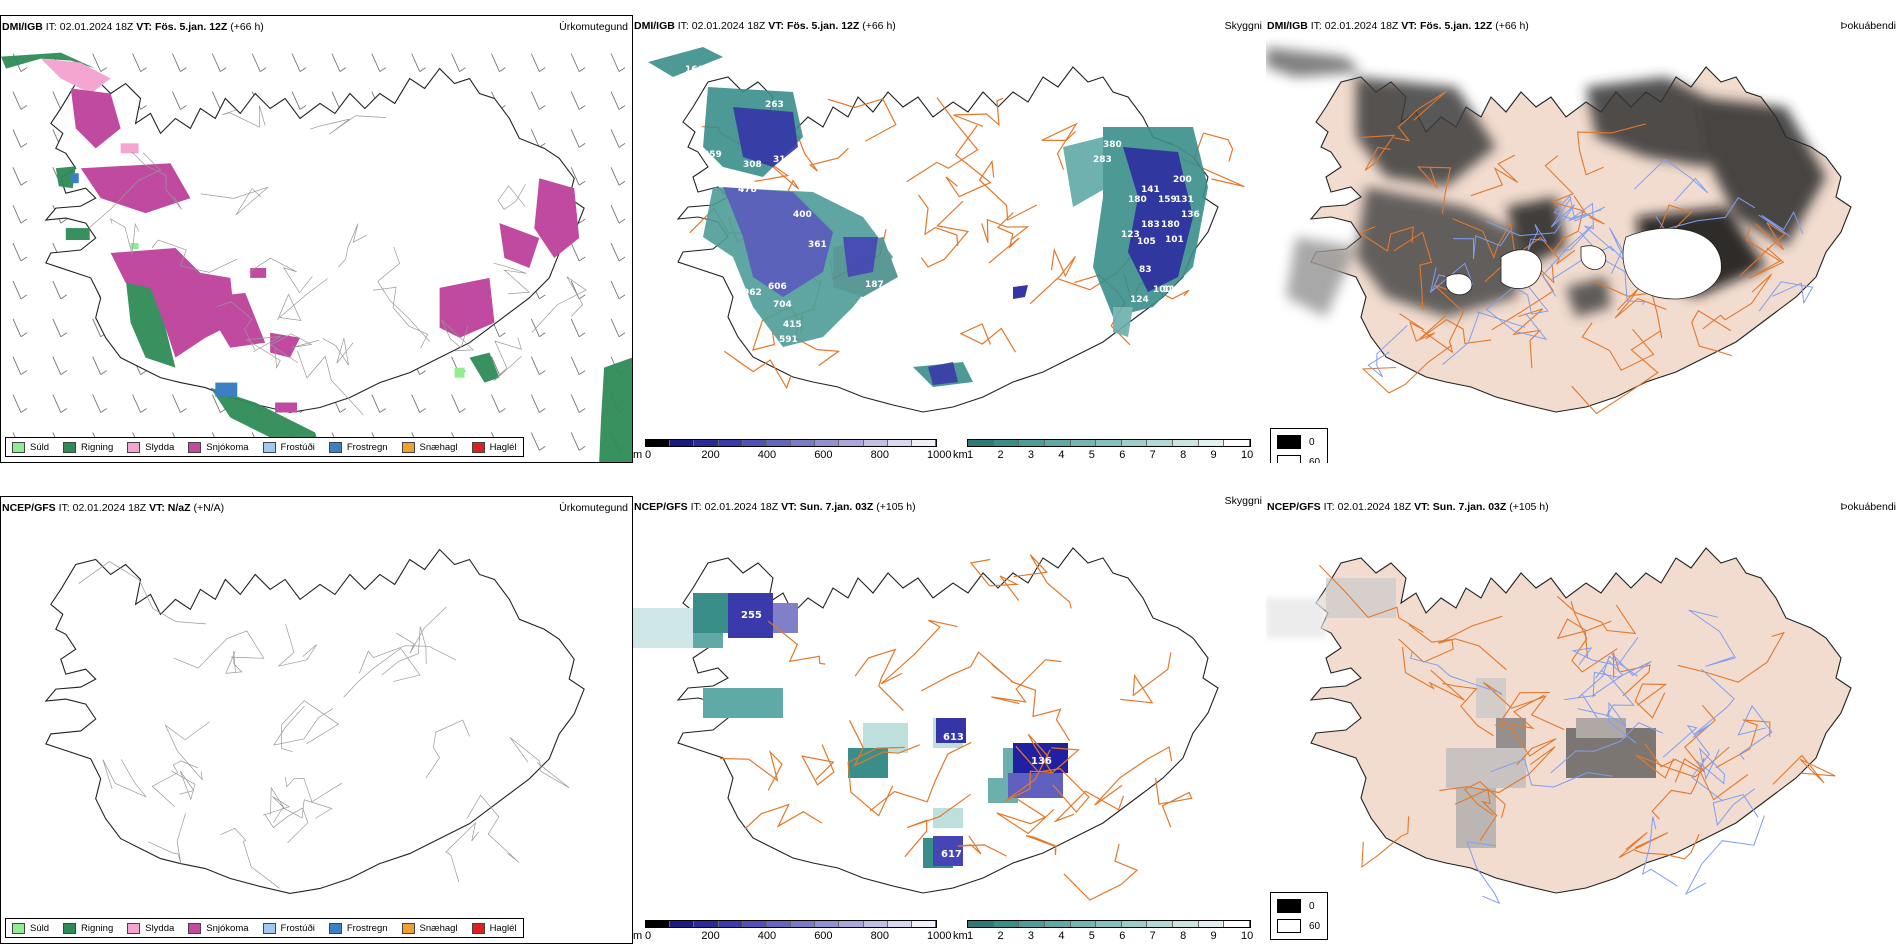 The width and height of the screenshot is (1900, 950). What do you see at coordinates (1183, 936) in the screenshot?
I see `scale-tick-label: 8` at bounding box center [1183, 936].